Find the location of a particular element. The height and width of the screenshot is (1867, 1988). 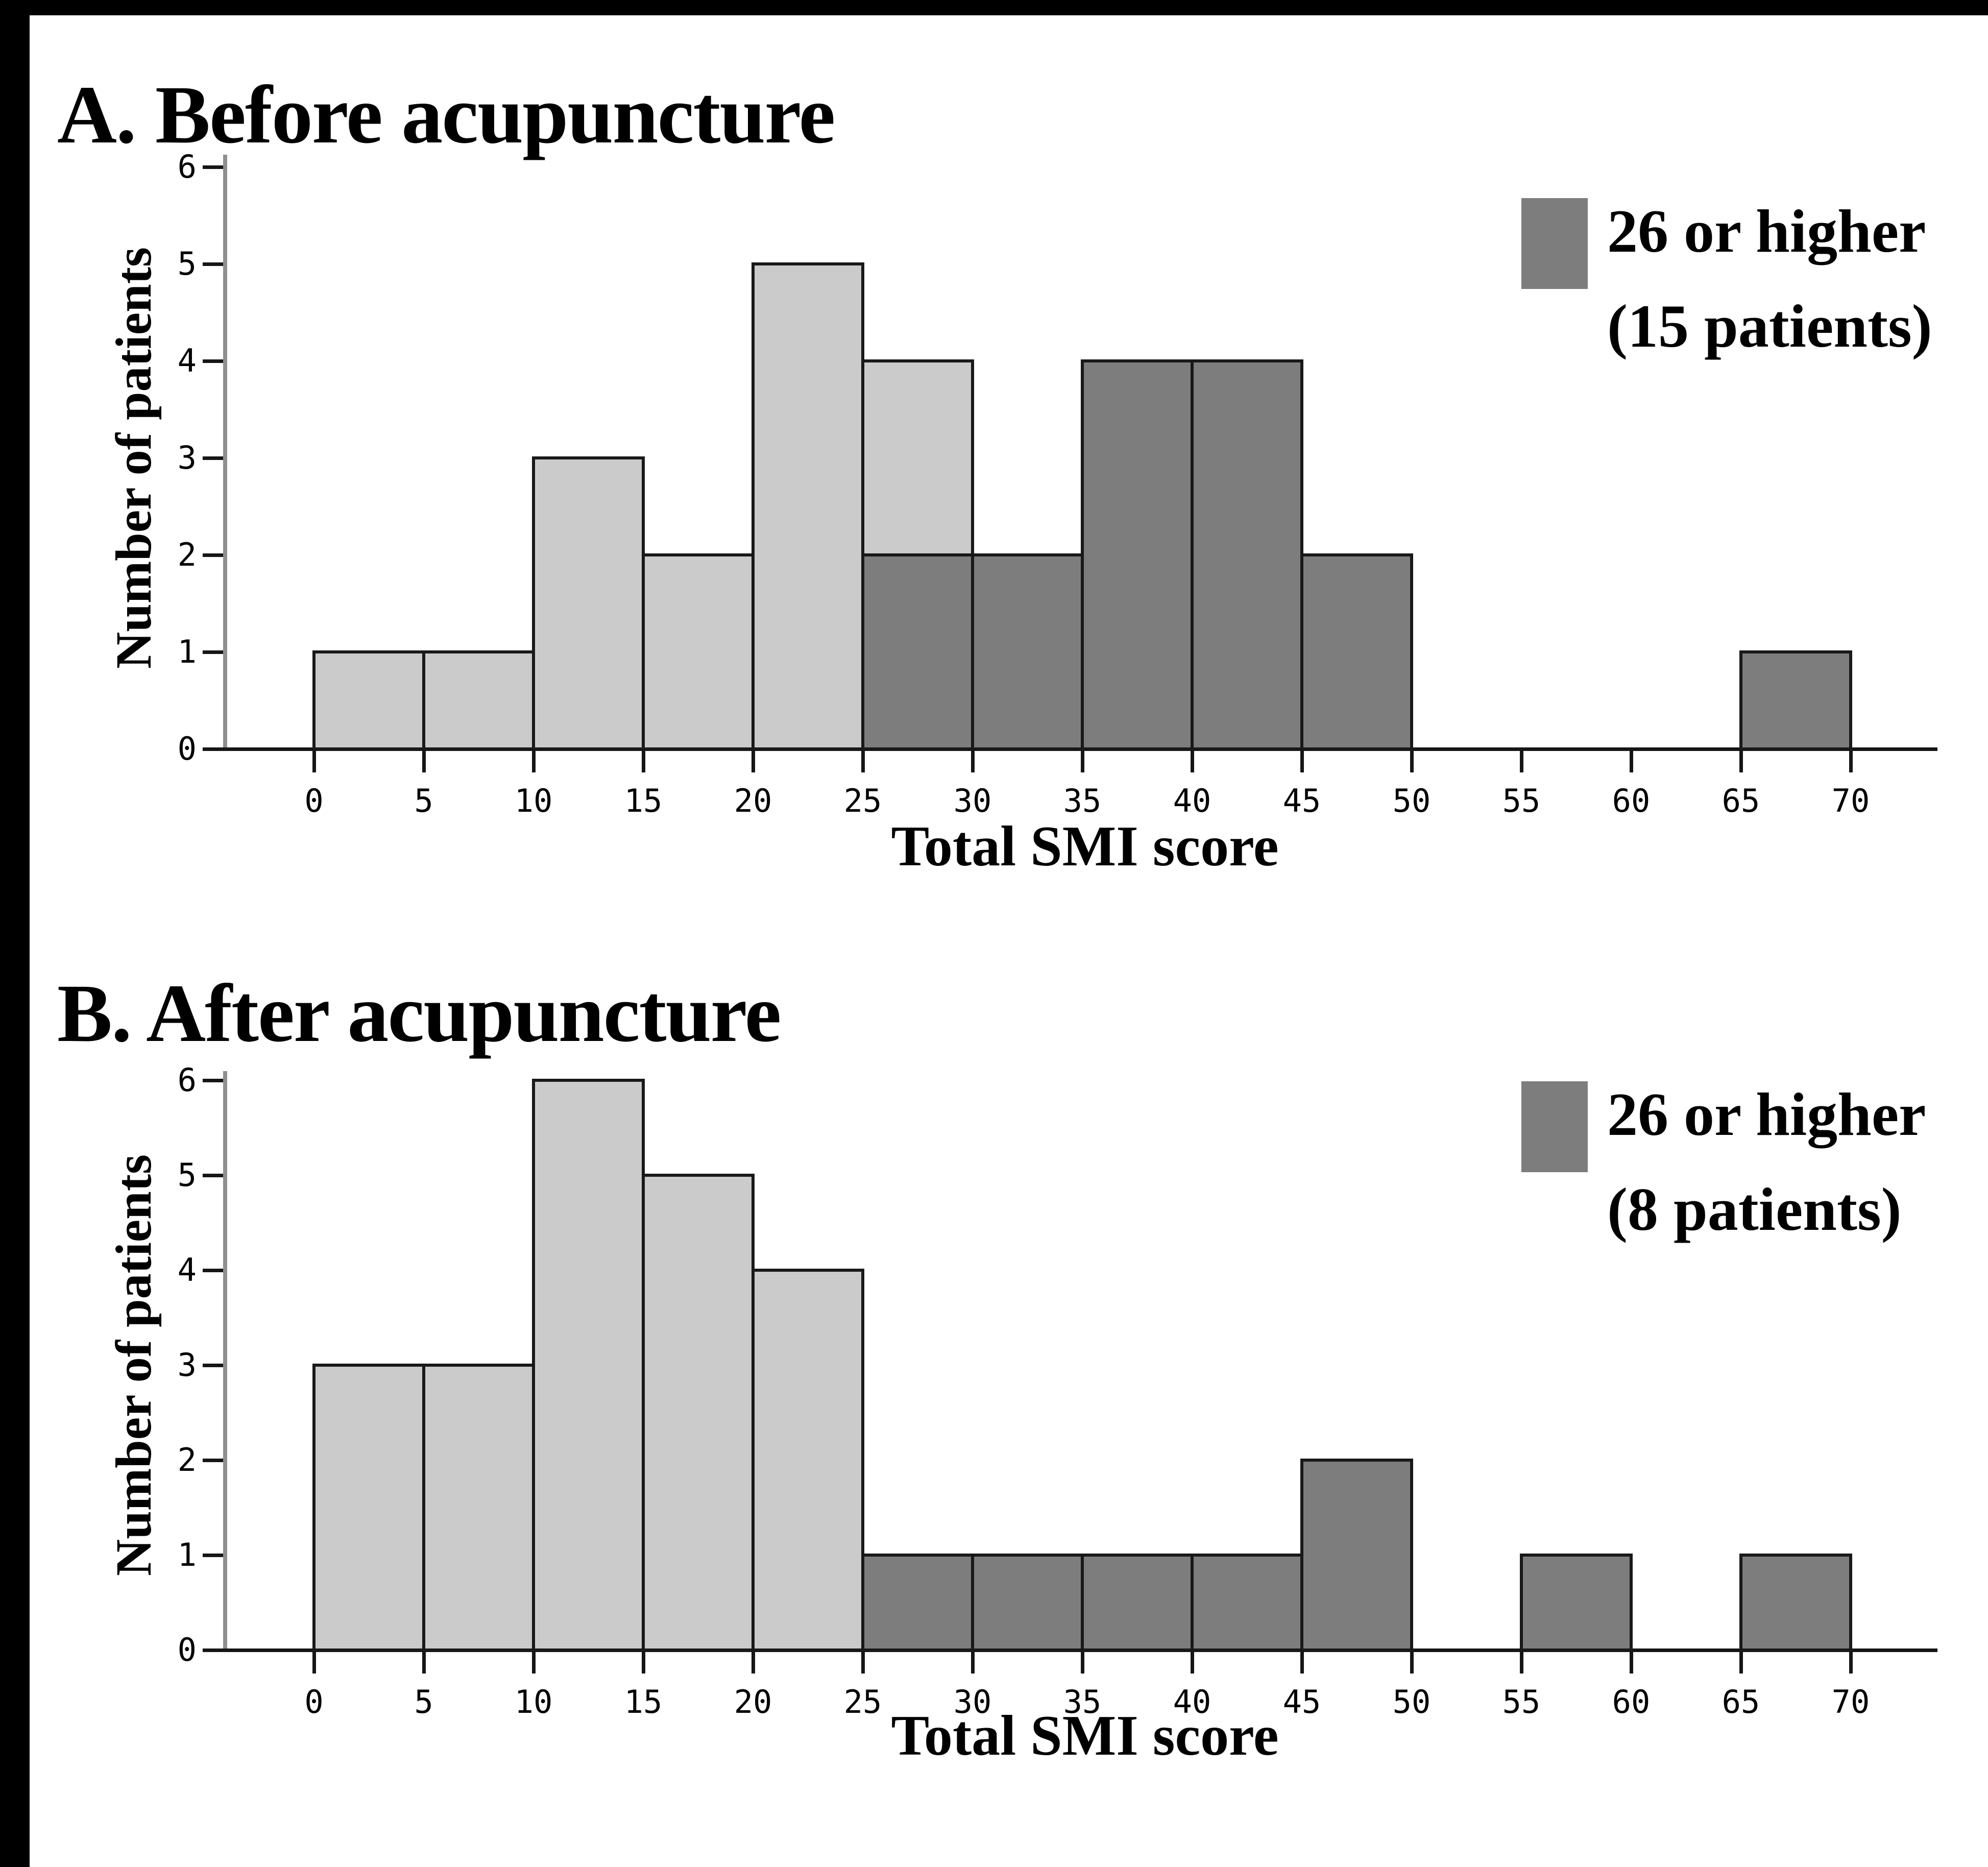

panel-b-x-tick-label: 0 is located at coordinates (314, 1702).